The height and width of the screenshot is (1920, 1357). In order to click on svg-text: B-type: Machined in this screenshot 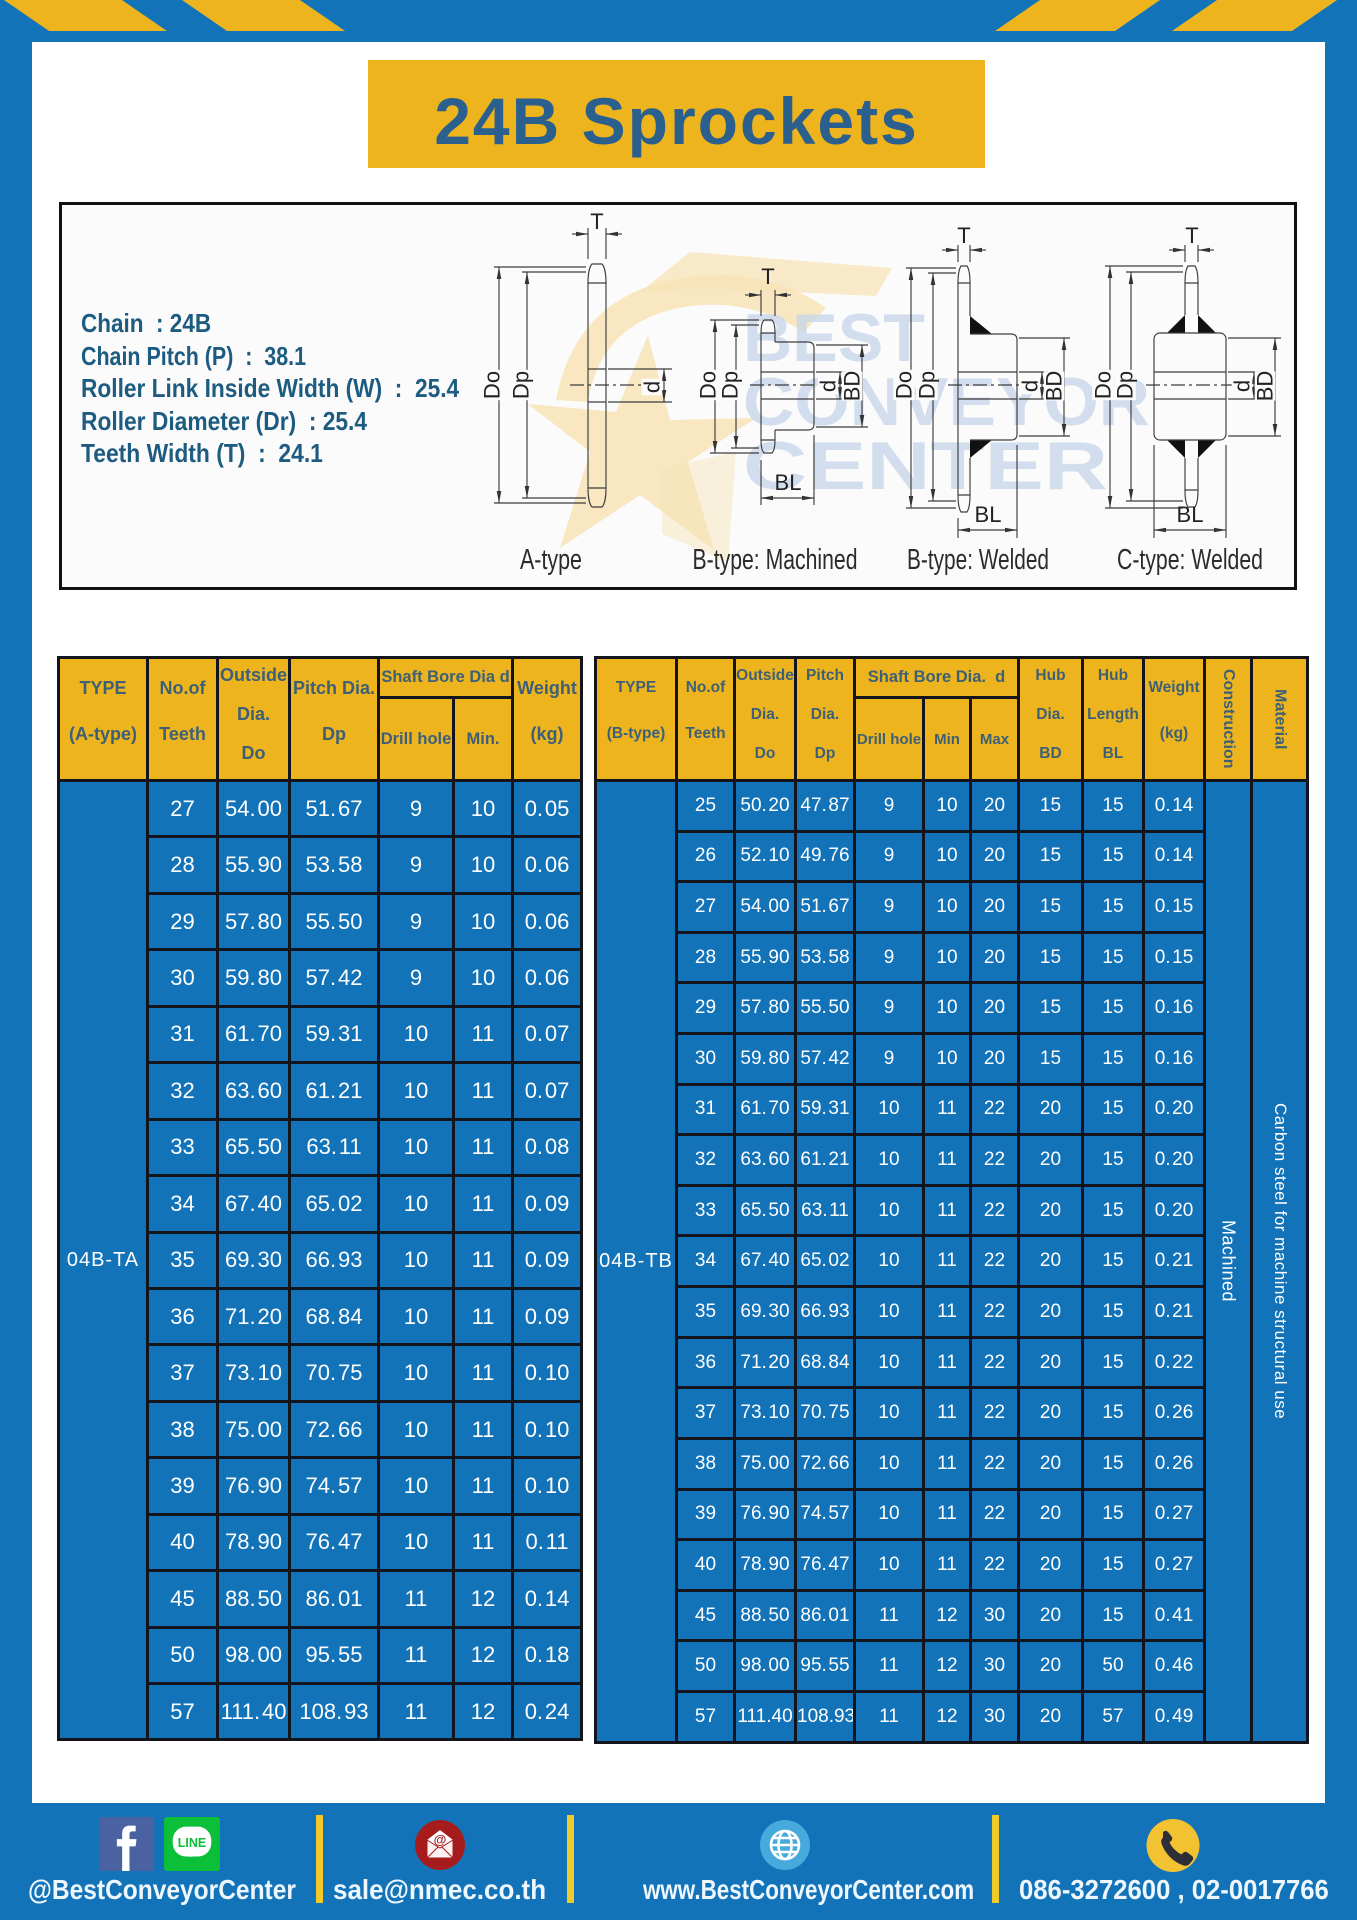, I will do `click(775, 560)`.